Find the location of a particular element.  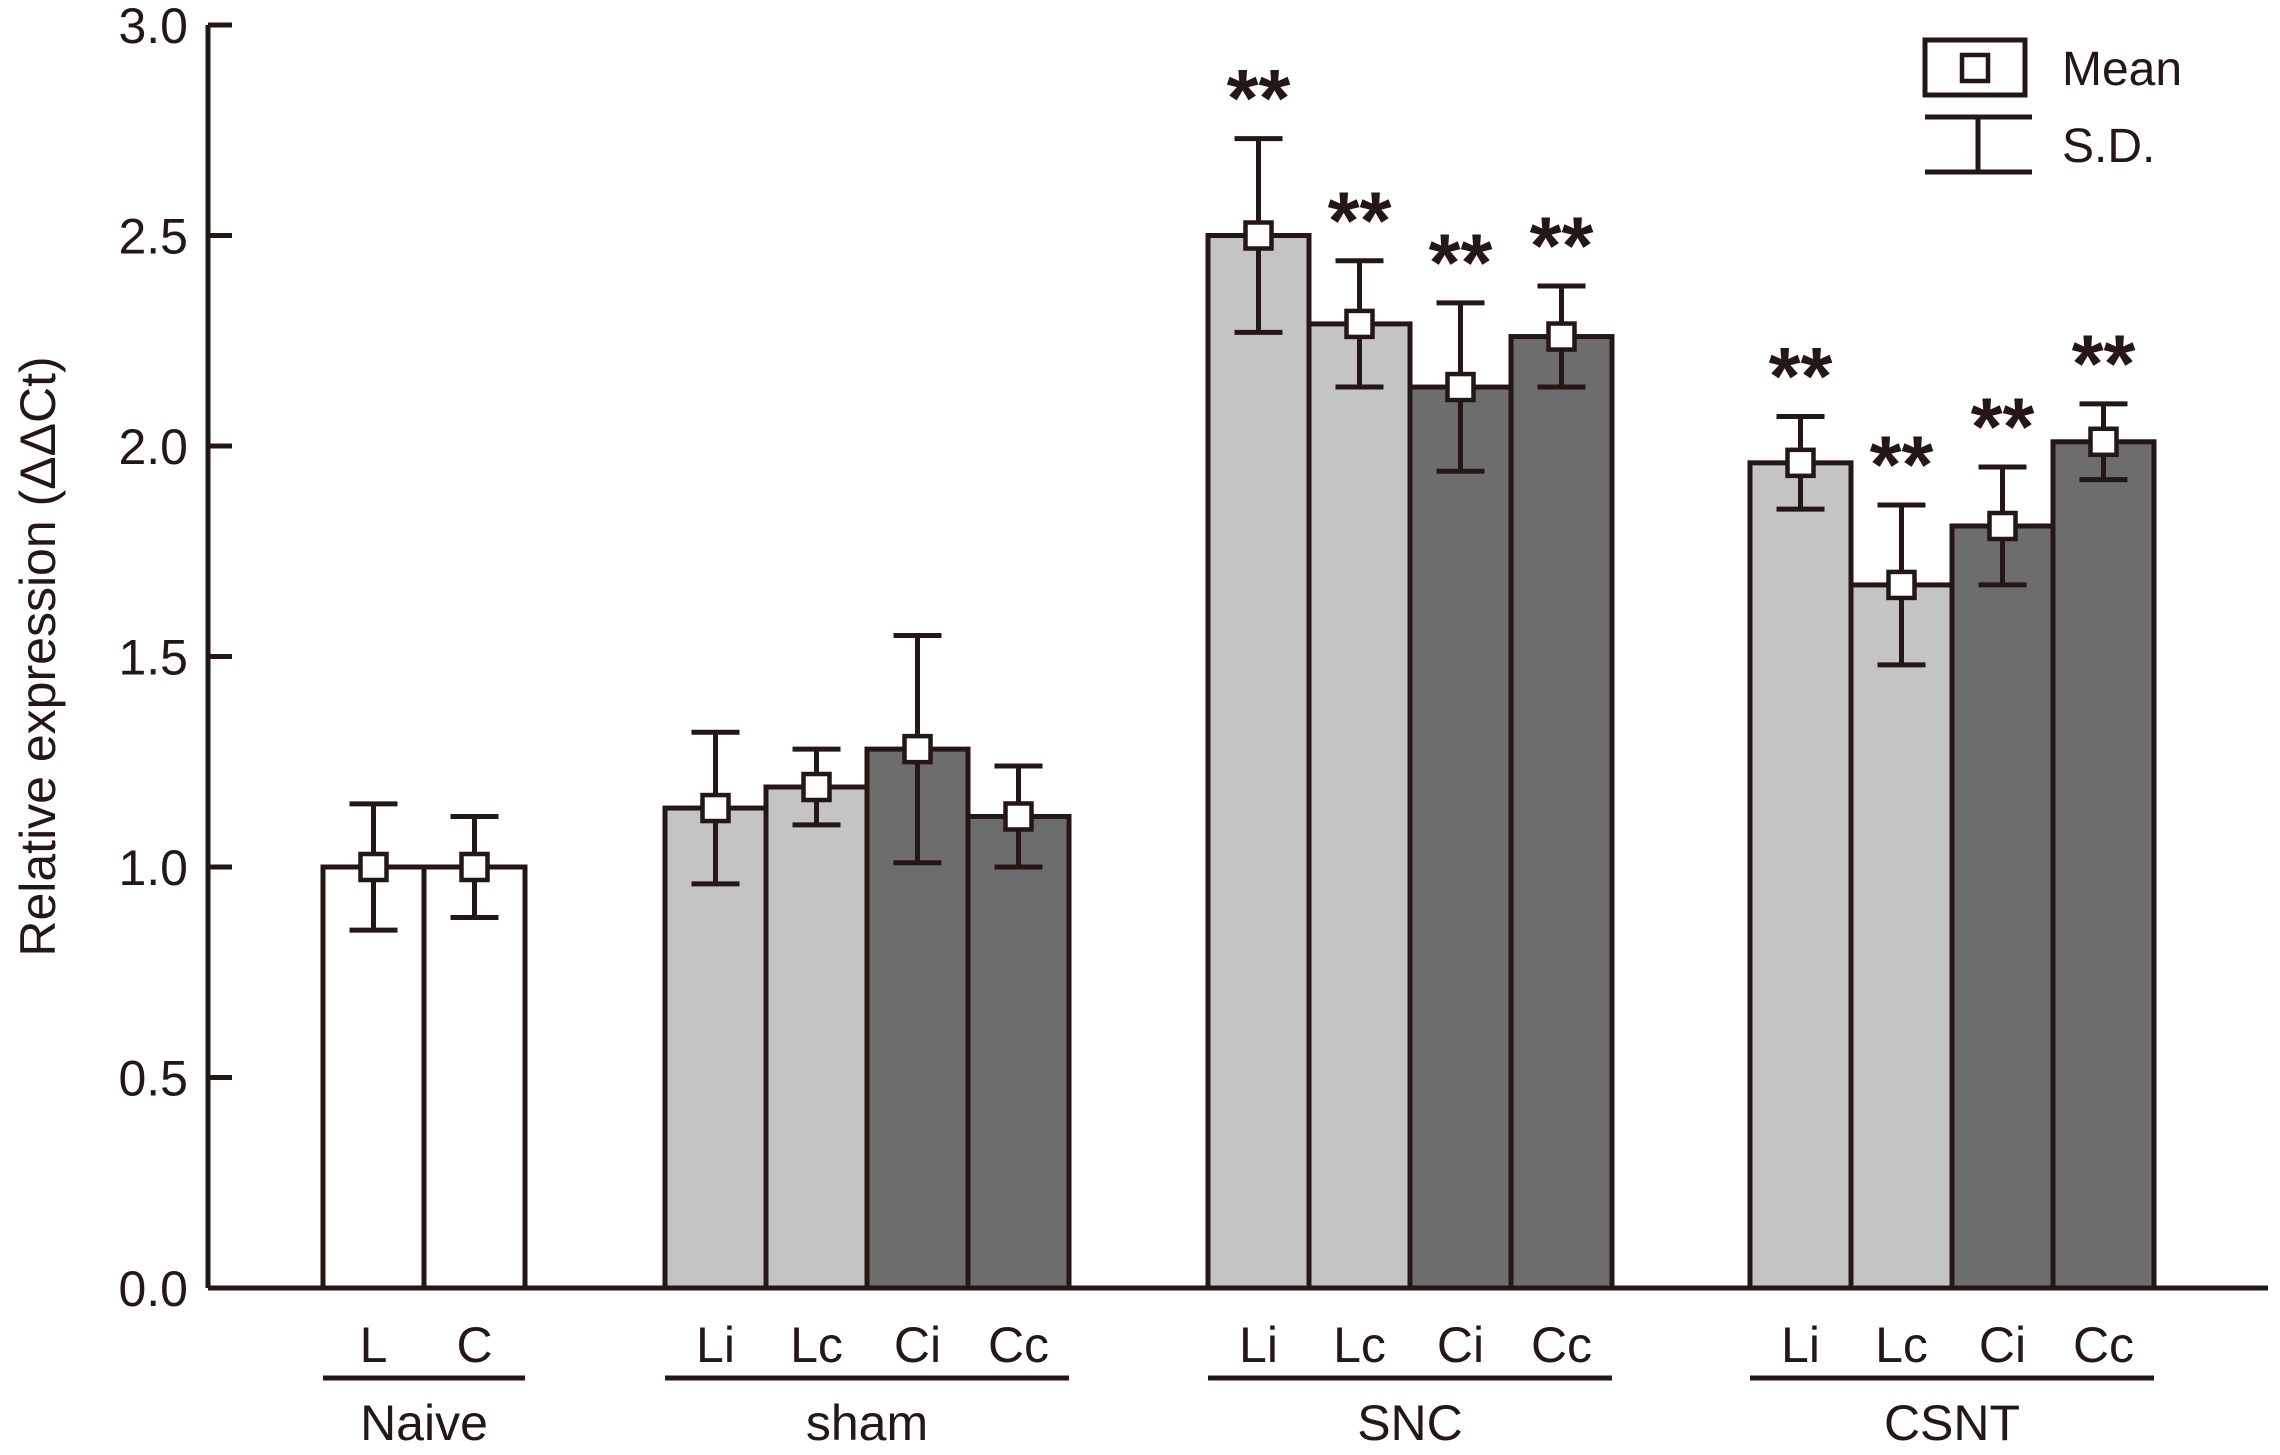

mean-marker-naive-l is located at coordinates (373, 867).